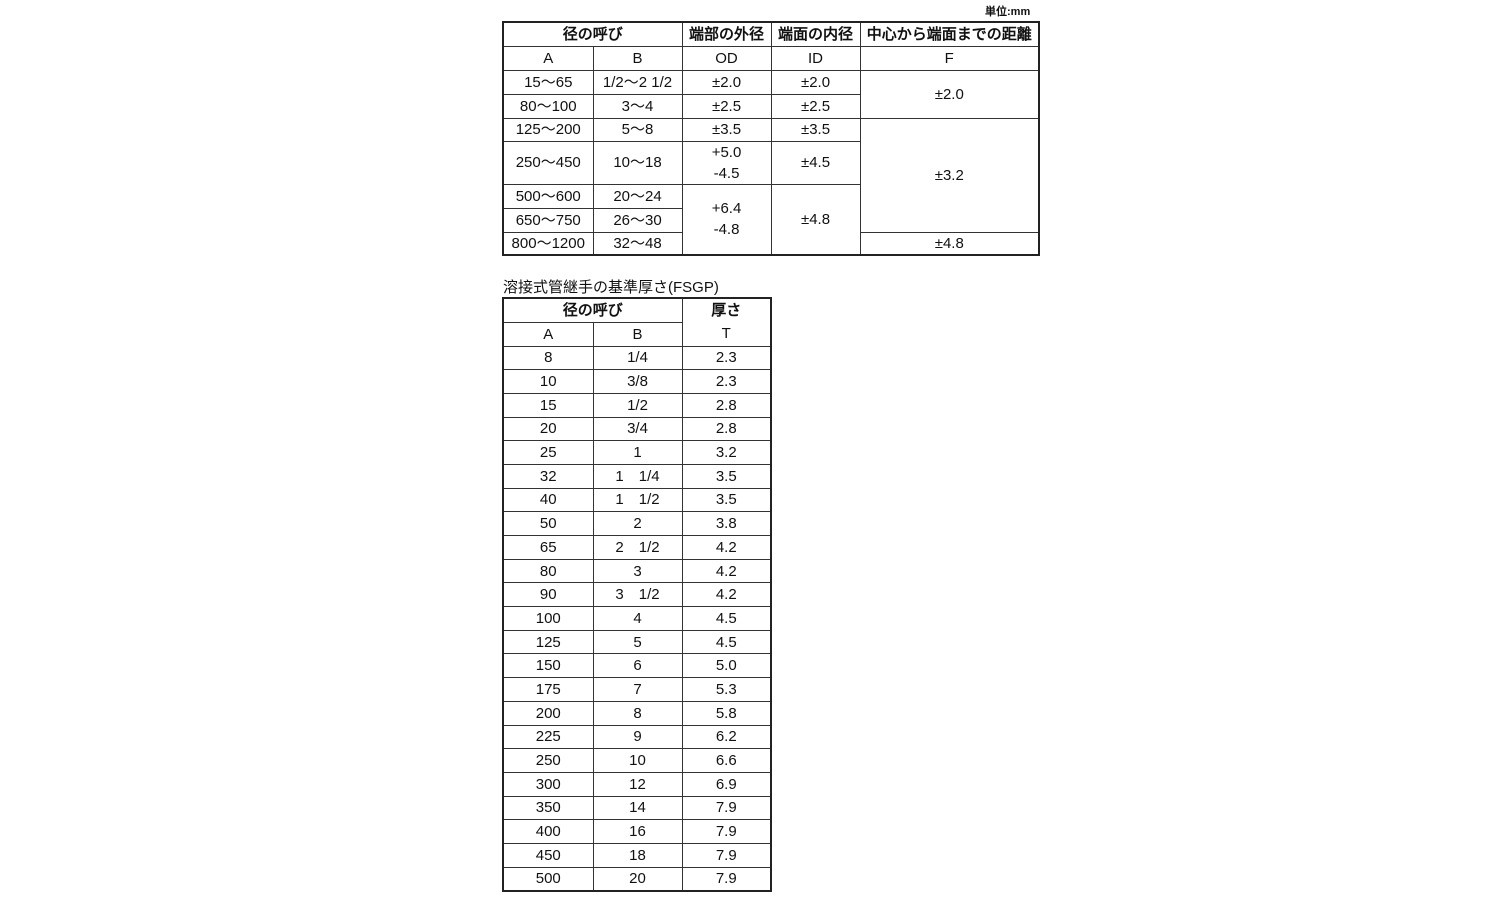 The image size is (1500, 900). I want to click on cell-t: 6.6, so click(726, 760).